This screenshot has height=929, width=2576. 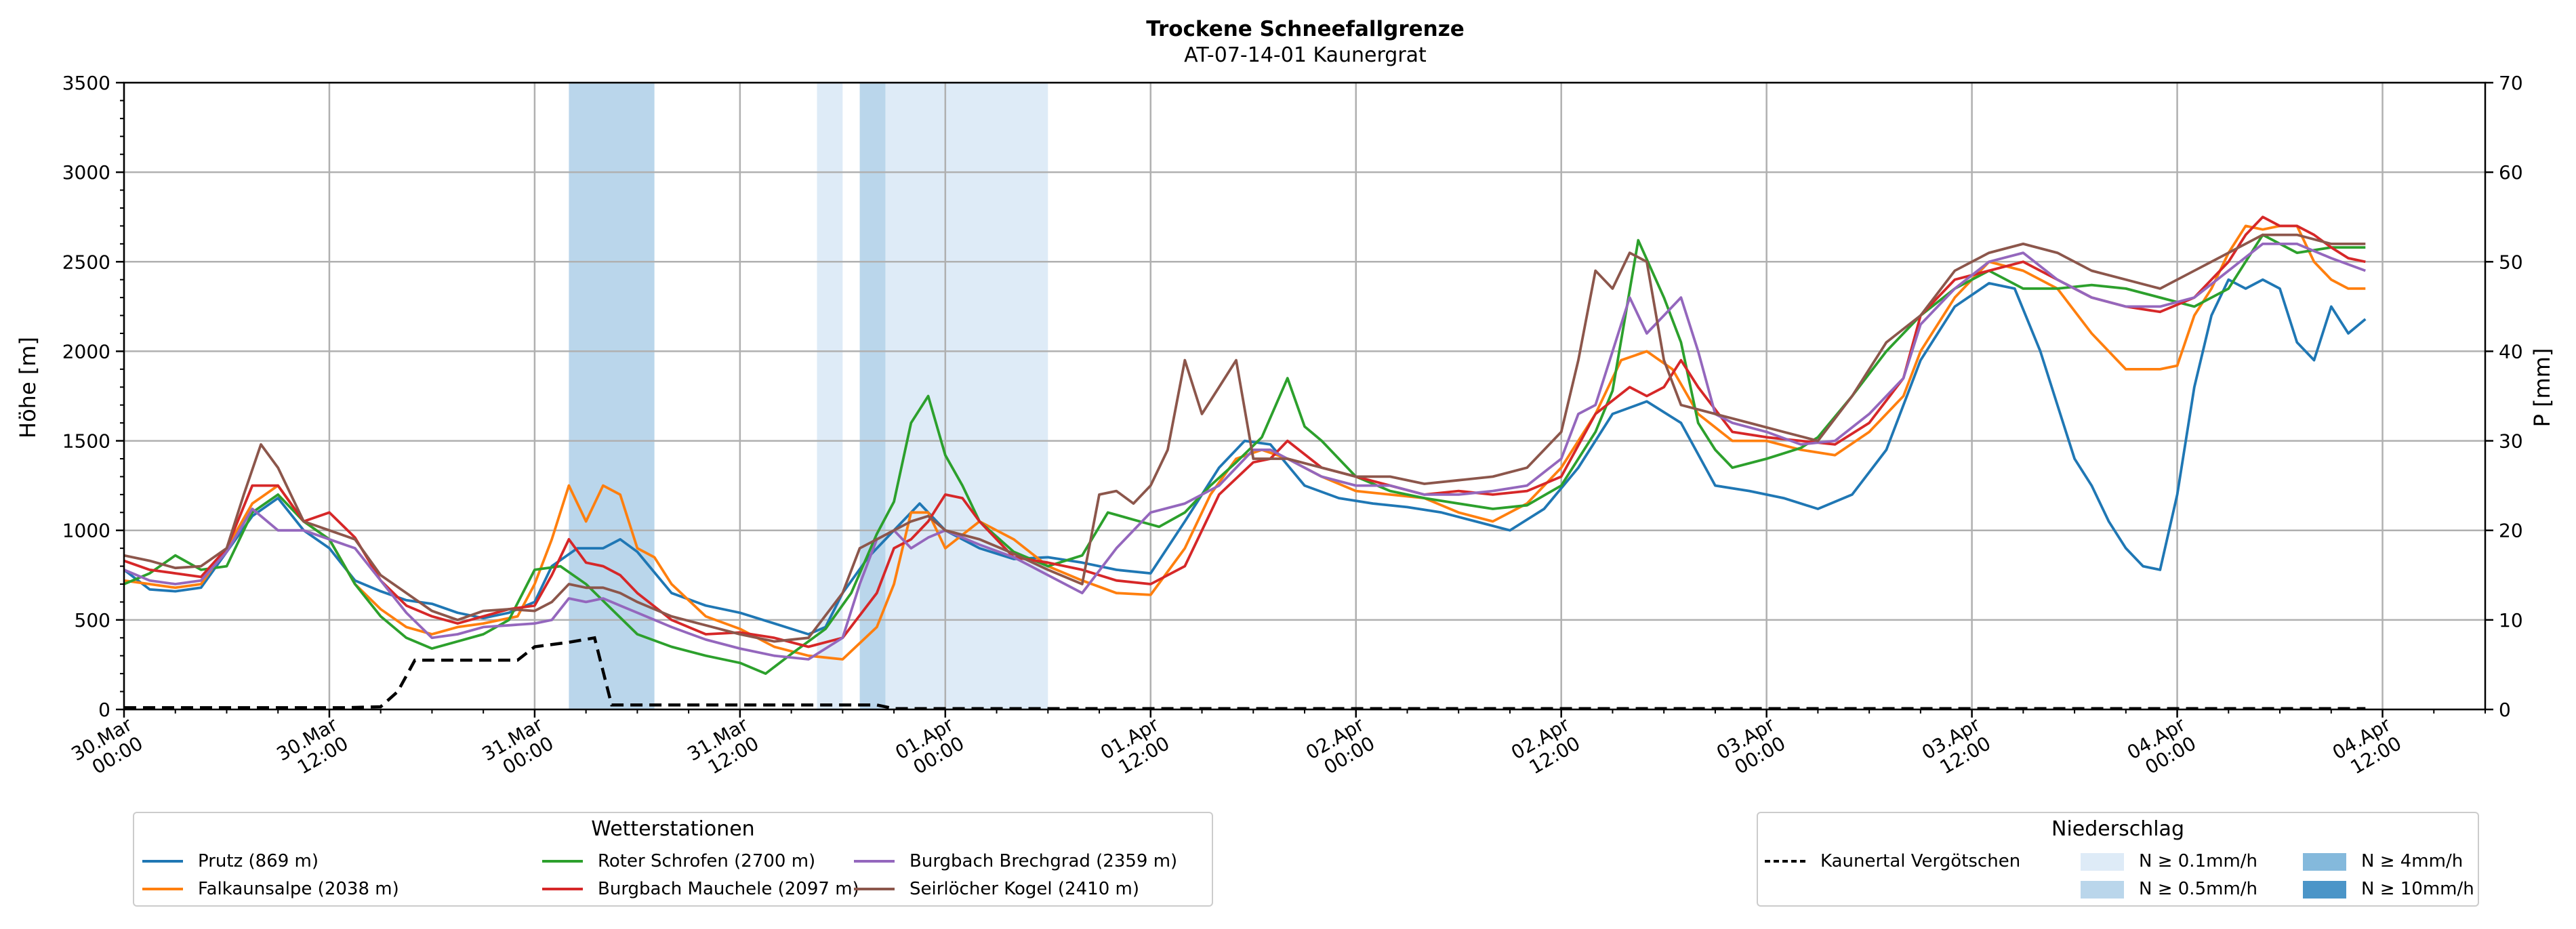 What do you see at coordinates (2511, 531) in the screenshot?
I see `y2-tick-label-2: 20` at bounding box center [2511, 531].